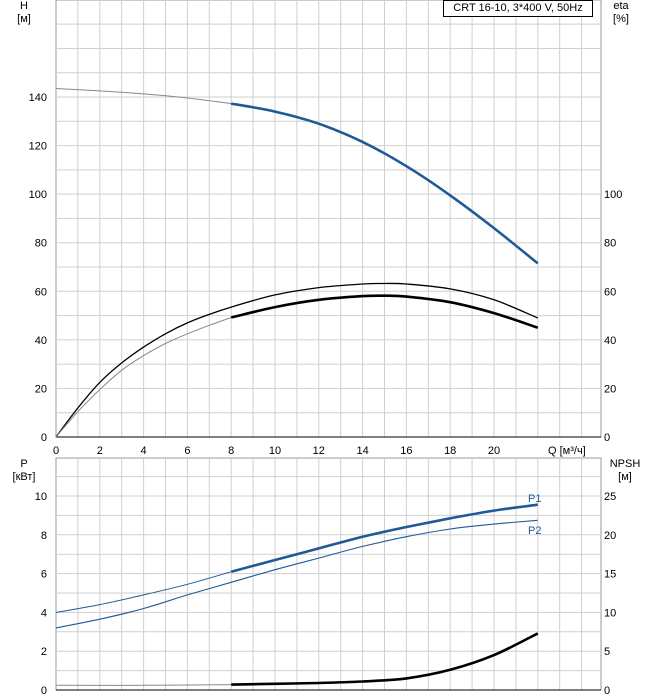 The width and height of the screenshot is (658, 700). I want to click on top-left-tick-label: 20, so click(41, 389).